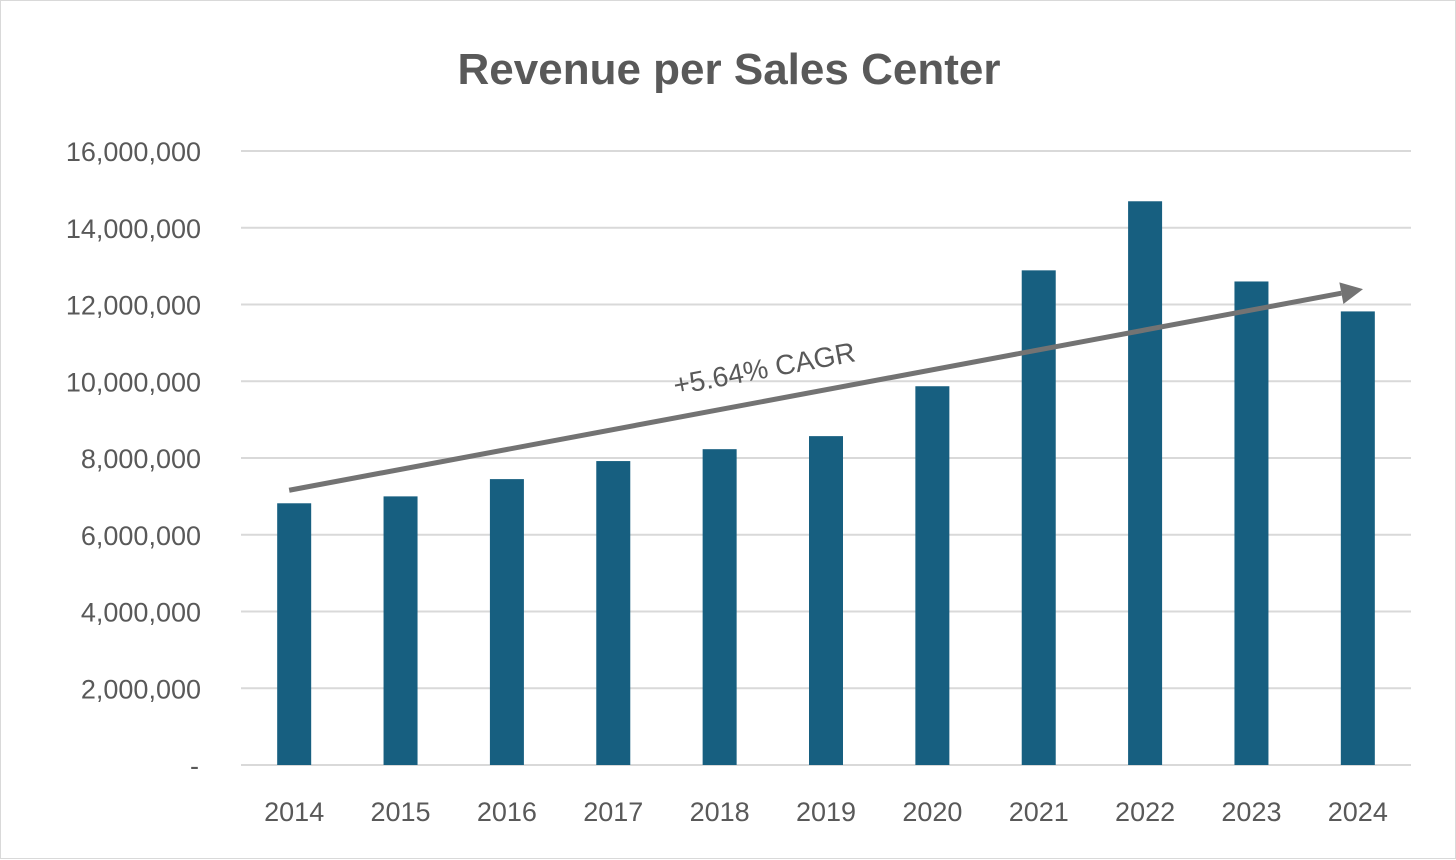 The height and width of the screenshot is (860, 1456). Describe the element at coordinates (729, 69) in the screenshot. I see `chart-title: Revenue per Sales Center` at that location.